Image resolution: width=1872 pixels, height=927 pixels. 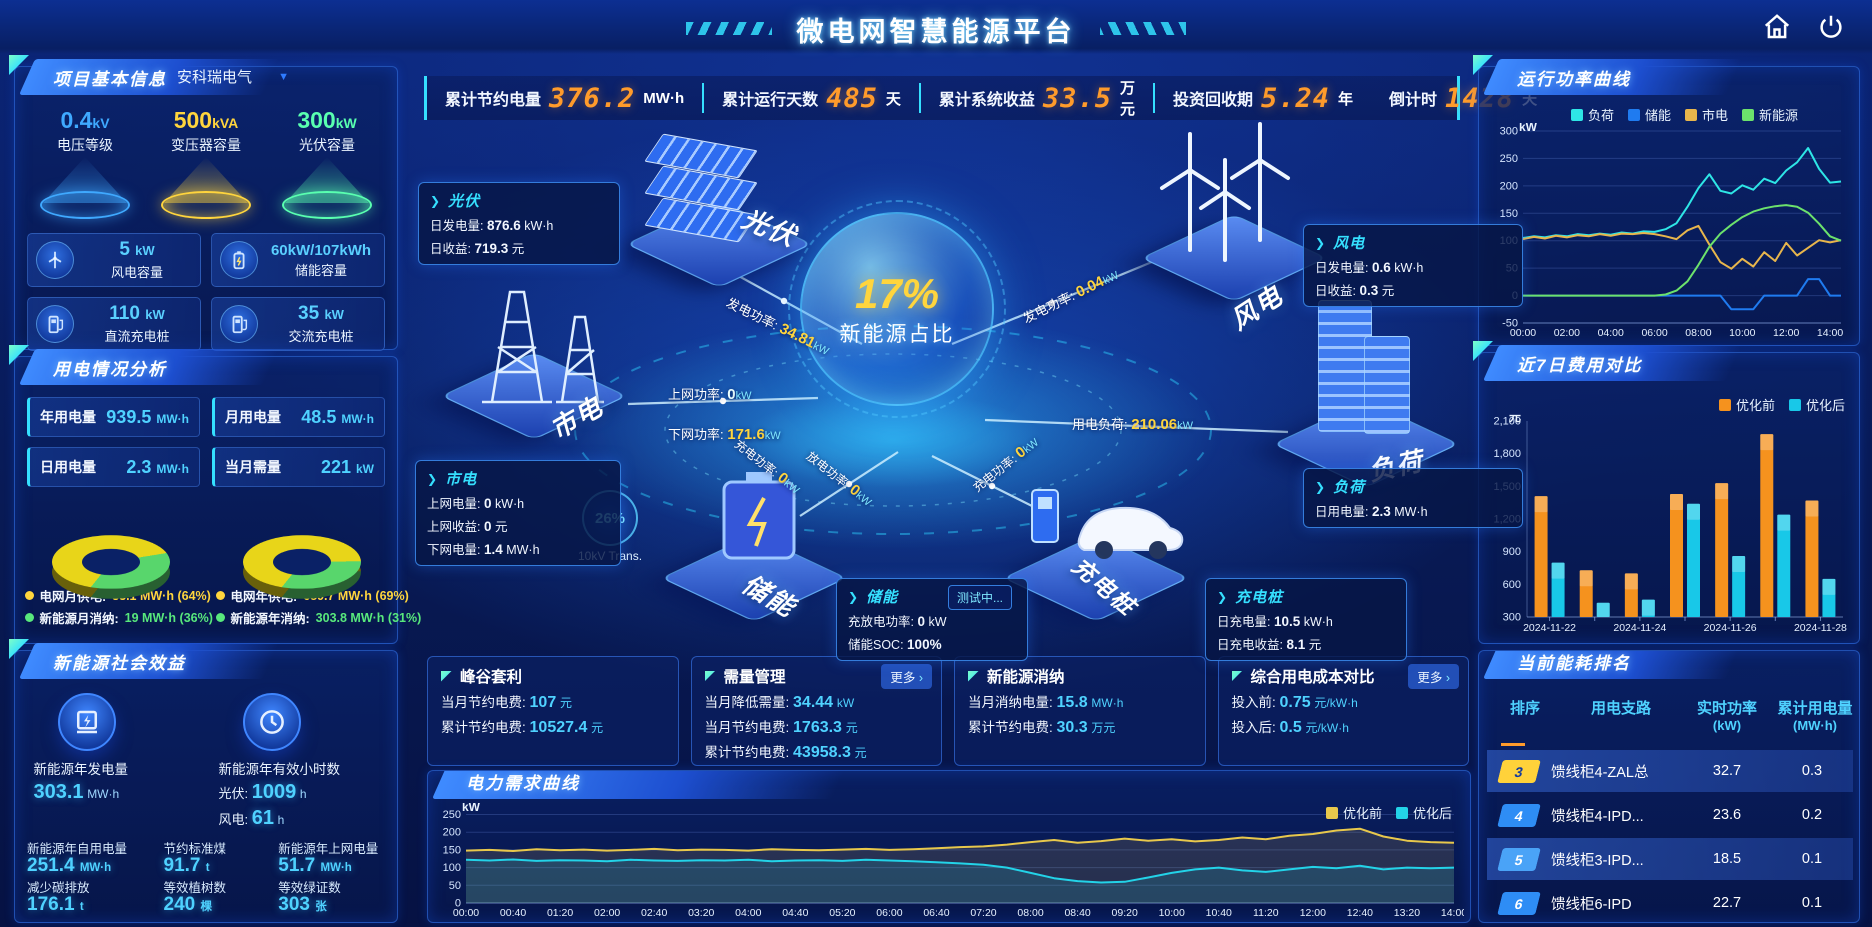 What do you see at coordinates (1519, 815) in the screenshot?
I see `rank-badge: 4` at bounding box center [1519, 815].